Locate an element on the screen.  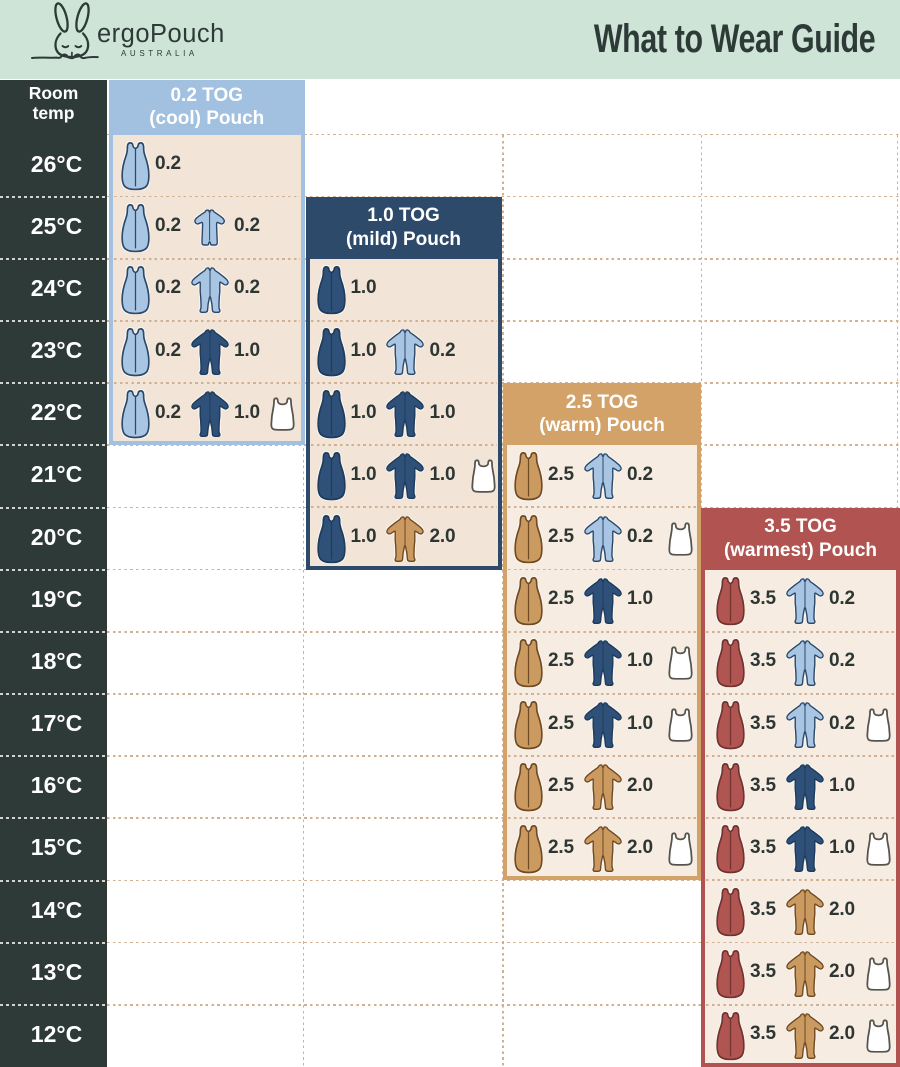
svg-text: AUSTRALIA is located at coordinates (159, 53).